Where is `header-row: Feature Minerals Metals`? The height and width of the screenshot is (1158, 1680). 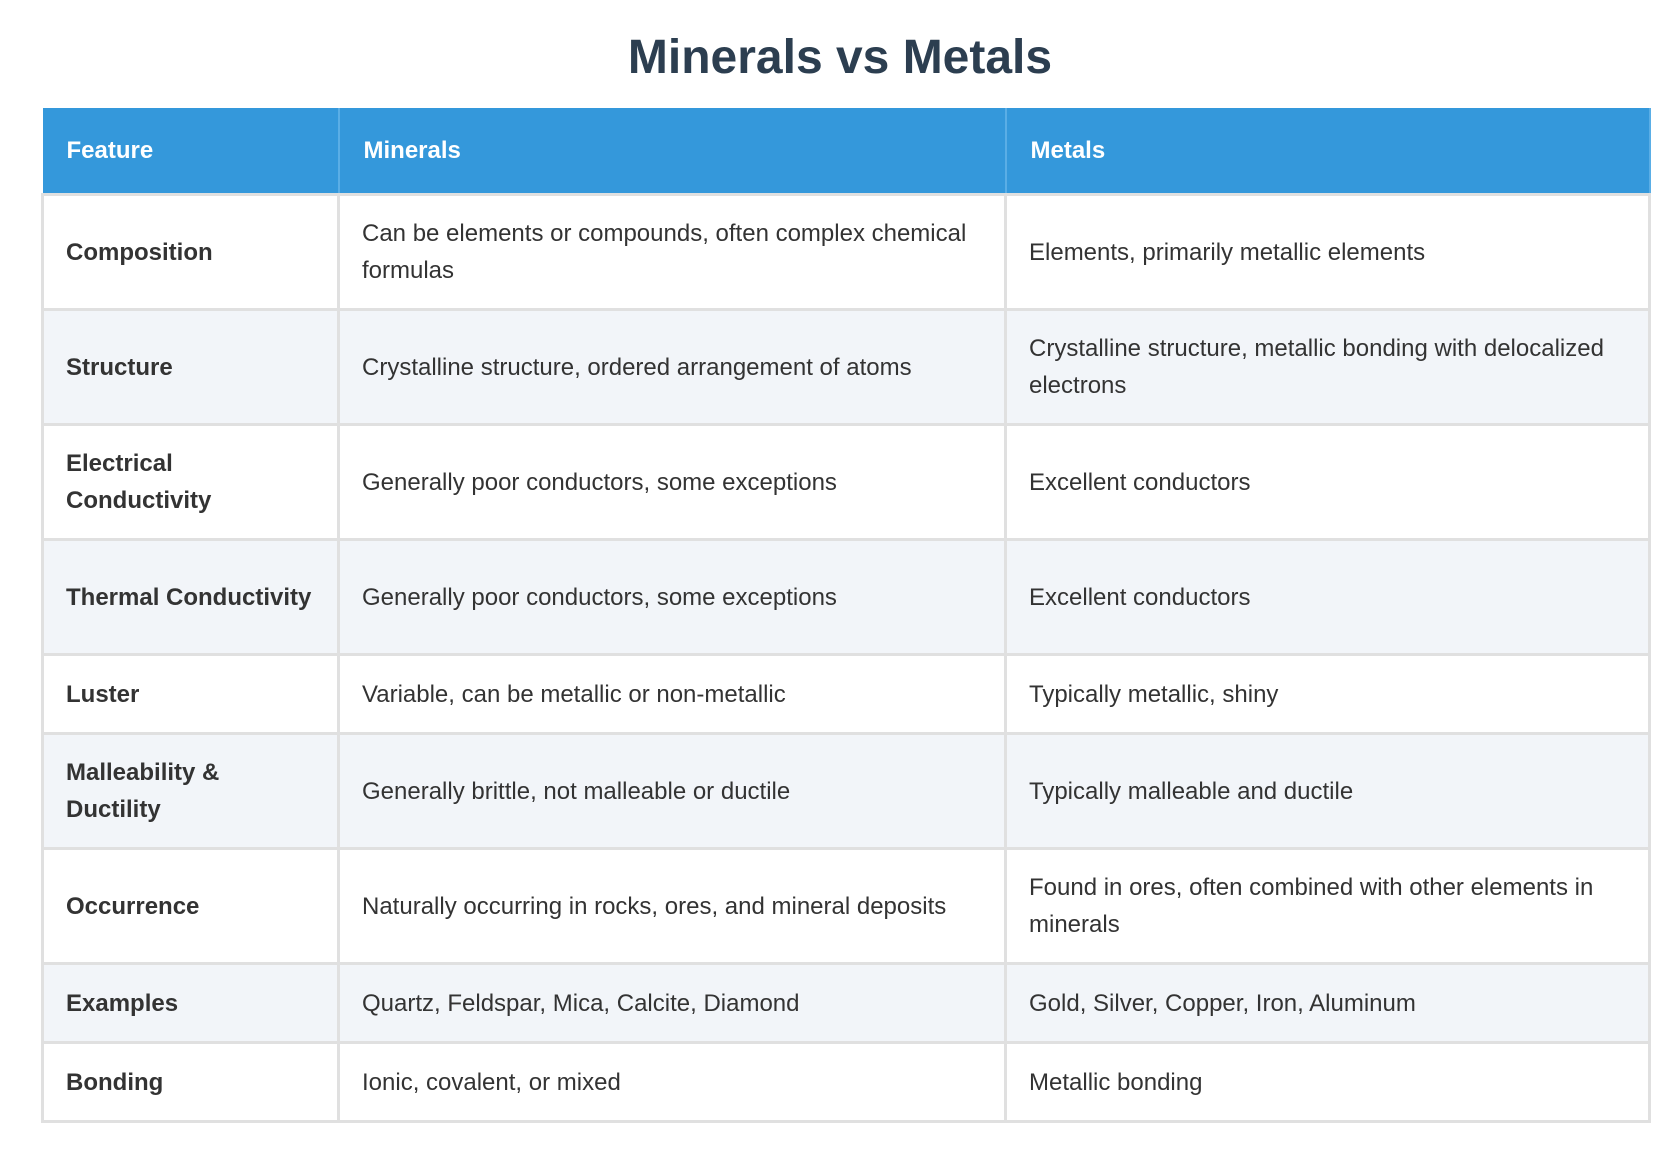
header-row: Feature Minerals Metals is located at coordinates (846, 151).